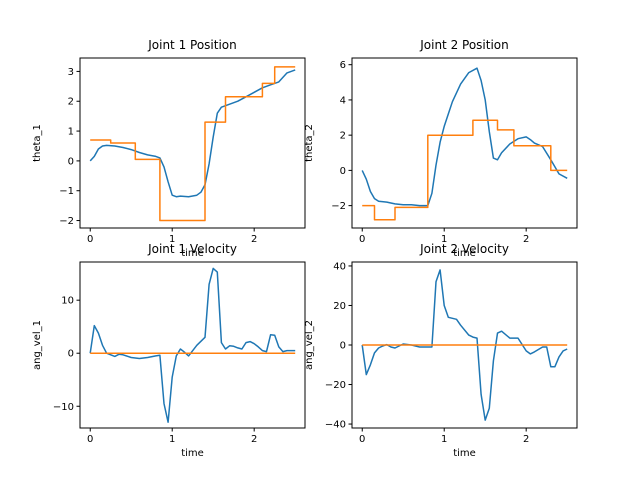 This screenshot has width=640, height=480. I want to click on chart-title: Joint 1 Position, so click(192, 45).